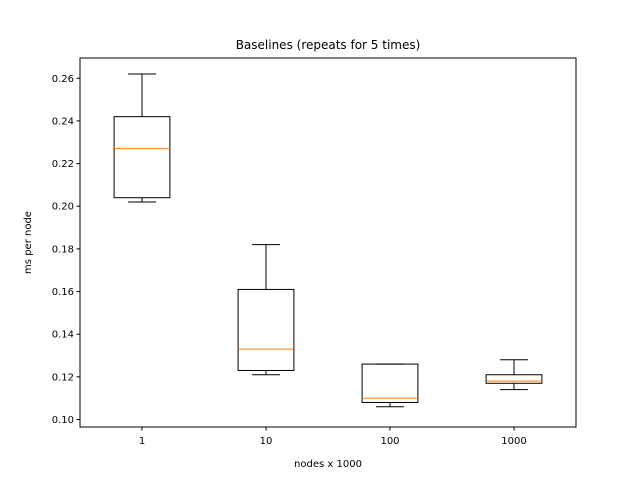 The height and width of the screenshot is (480, 640). What do you see at coordinates (63, 207) in the screenshot?
I see `y-tick-label: 0.20` at bounding box center [63, 207].